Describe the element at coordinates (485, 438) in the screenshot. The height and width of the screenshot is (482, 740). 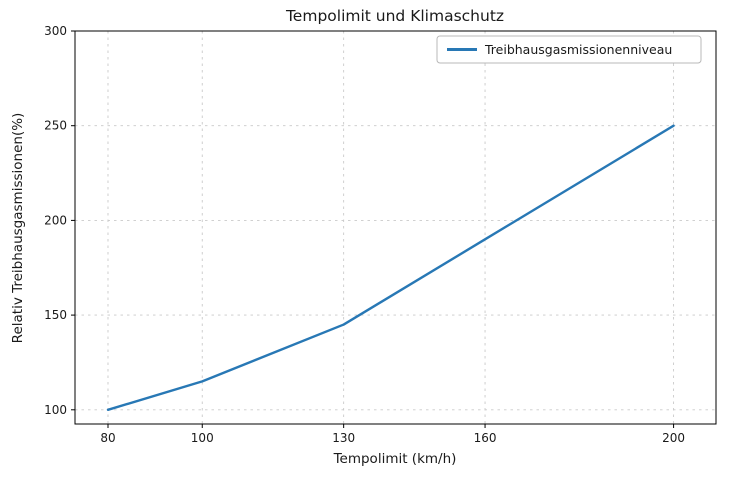
I see `x-tick-label: 160` at that location.